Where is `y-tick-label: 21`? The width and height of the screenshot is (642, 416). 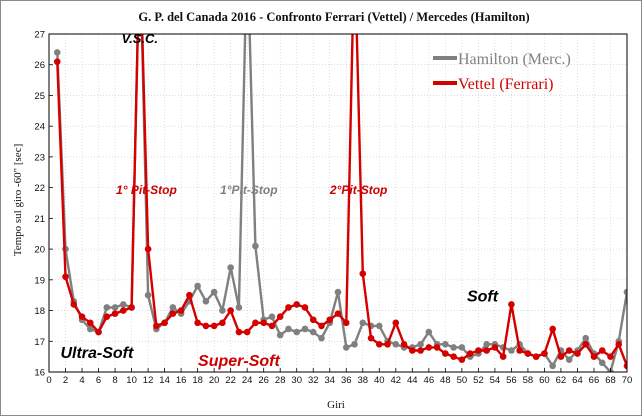 y-tick-label: 21 is located at coordinates (39, 219).